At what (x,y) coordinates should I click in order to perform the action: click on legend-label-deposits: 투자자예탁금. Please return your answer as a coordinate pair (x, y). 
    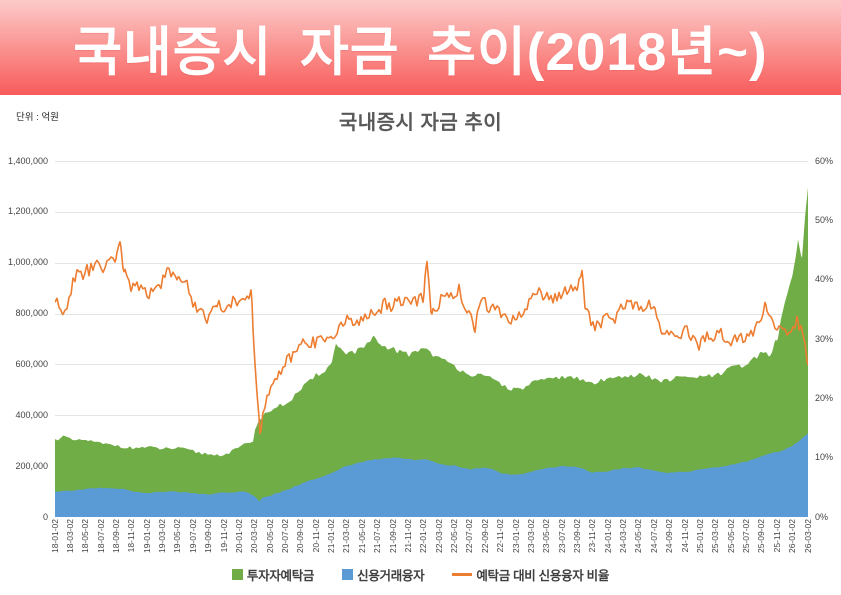
    Looking at the image, I should click on (280, 575).